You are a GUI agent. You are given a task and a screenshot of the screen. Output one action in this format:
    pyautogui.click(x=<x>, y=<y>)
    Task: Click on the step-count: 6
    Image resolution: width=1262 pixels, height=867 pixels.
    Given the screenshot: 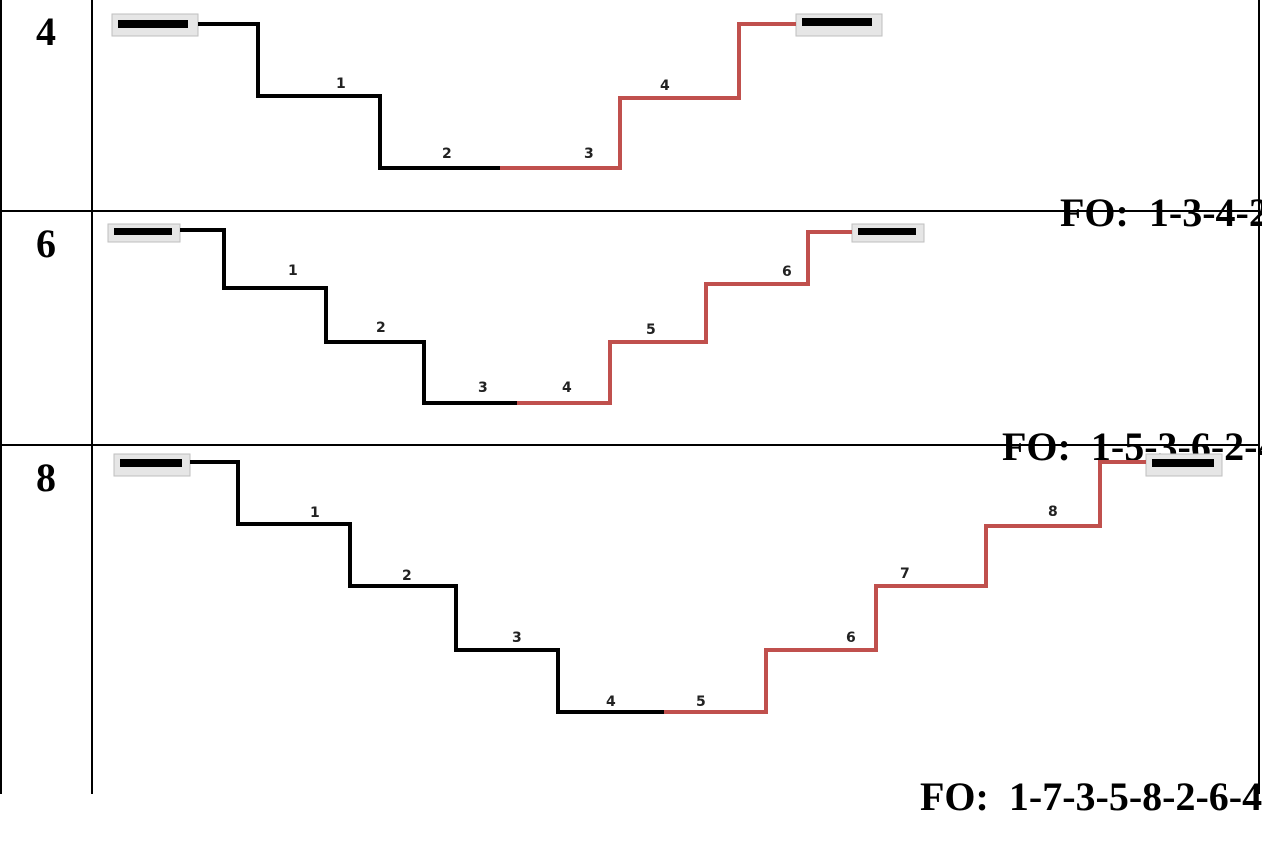 What is the action you would take?
    pyautogui.click(x=46, y=243)
    